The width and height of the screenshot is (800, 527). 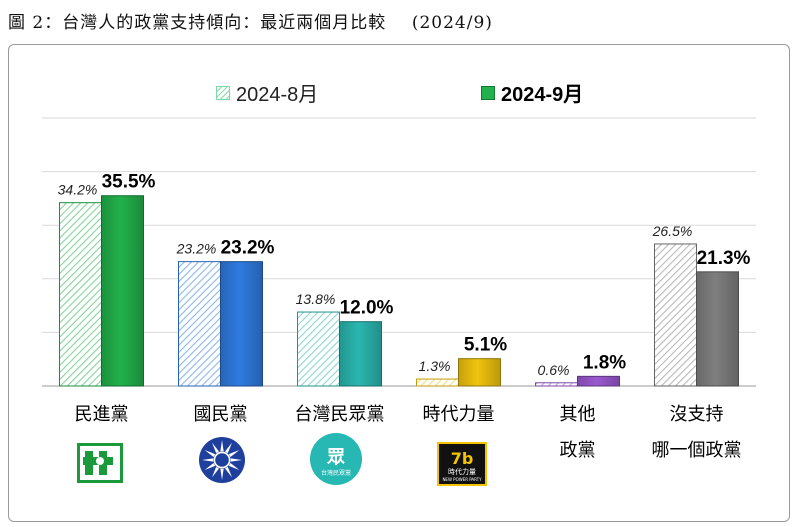 I want to click on legend-item-sep: 2024-9月, so click(x=532, y=92).